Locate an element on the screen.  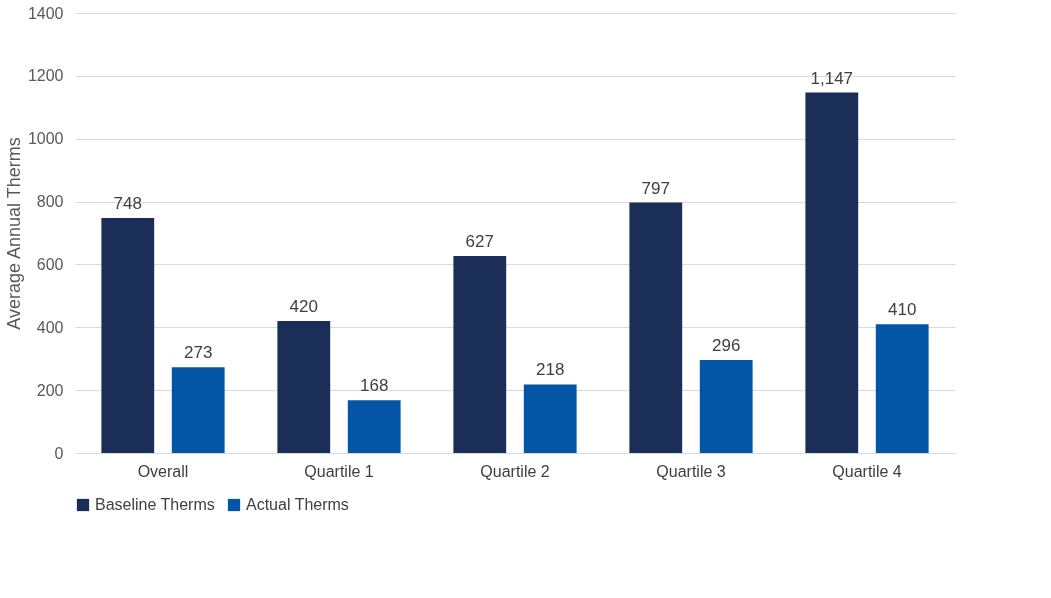
legend-label: Baseline Therms is located at coordinates (155, 504).